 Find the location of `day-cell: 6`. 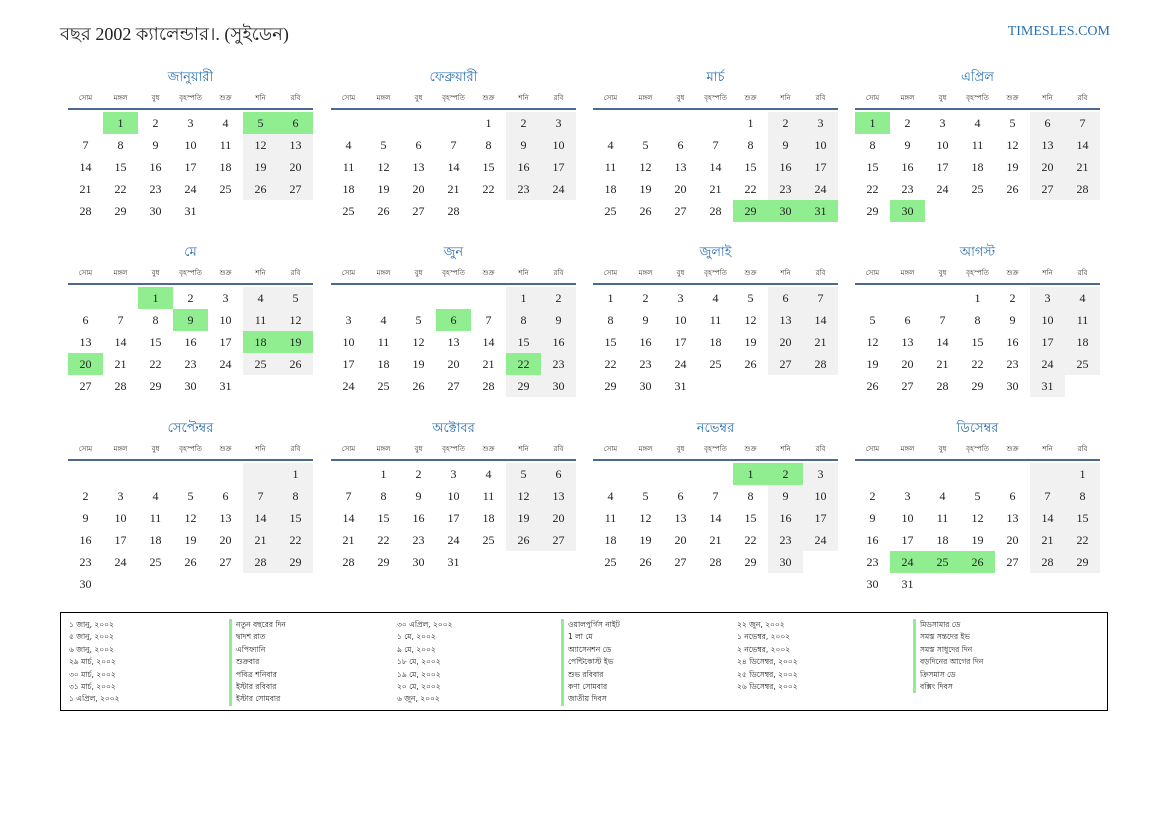

day-cell: 6 is located at coordinates (225, 495).